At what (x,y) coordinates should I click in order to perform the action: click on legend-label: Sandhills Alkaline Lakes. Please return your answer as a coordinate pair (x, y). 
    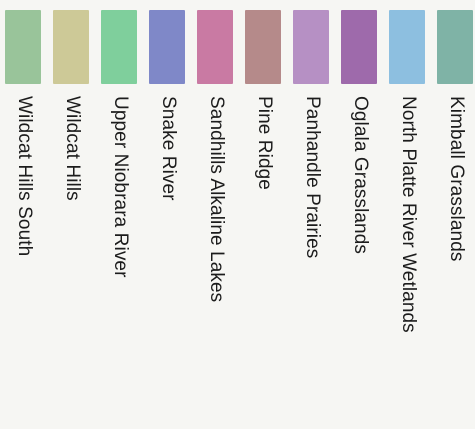
    Looking at the image, I should click on (216, 199).